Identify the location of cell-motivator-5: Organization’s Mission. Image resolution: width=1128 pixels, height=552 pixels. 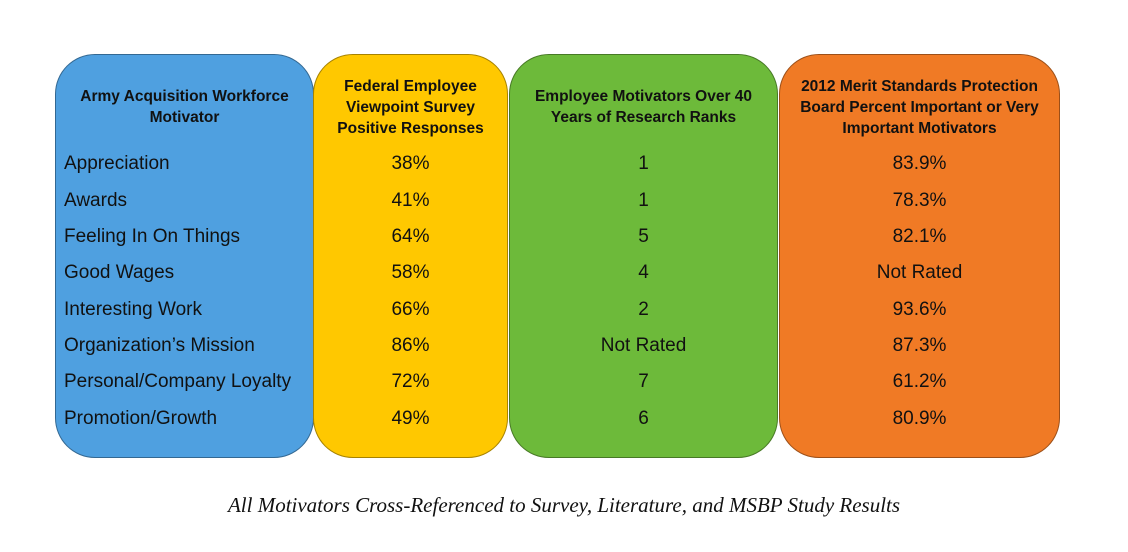
(159, 345).